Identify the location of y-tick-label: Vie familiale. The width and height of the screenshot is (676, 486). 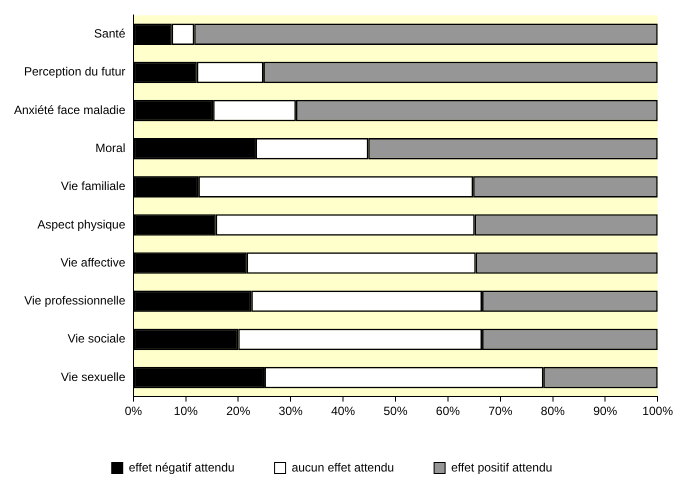
(93, 186).